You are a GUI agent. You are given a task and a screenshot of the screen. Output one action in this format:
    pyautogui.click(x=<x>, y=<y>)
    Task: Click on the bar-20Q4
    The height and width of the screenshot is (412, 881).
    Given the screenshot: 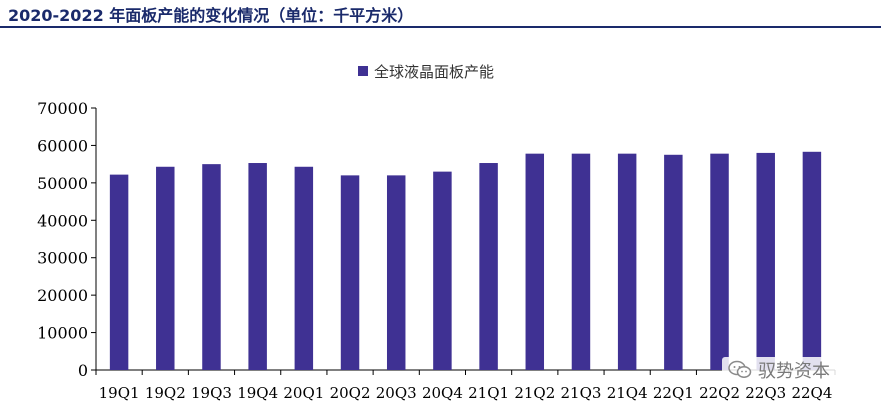 What is the action you would take?
    pyautogui.click(x=442, y=270)
    